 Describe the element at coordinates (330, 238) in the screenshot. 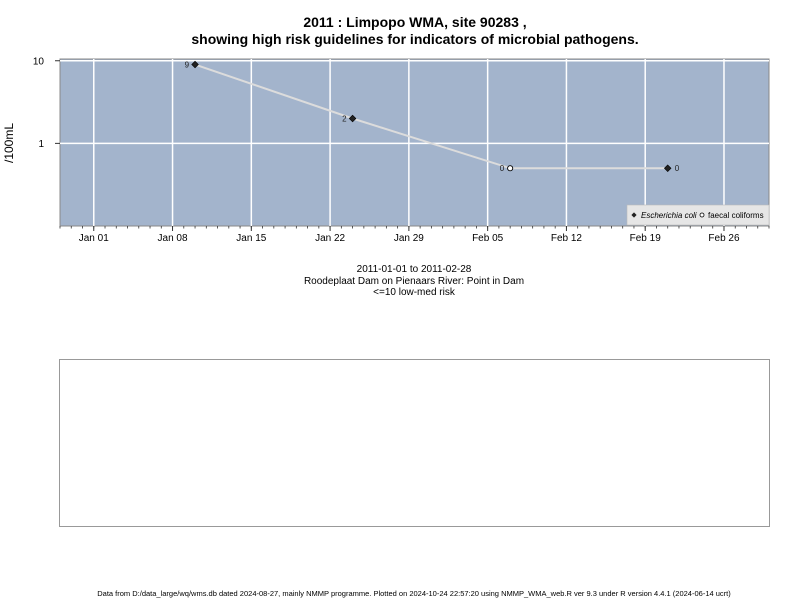

I see `x-tick-label: Jan 22` at that location.